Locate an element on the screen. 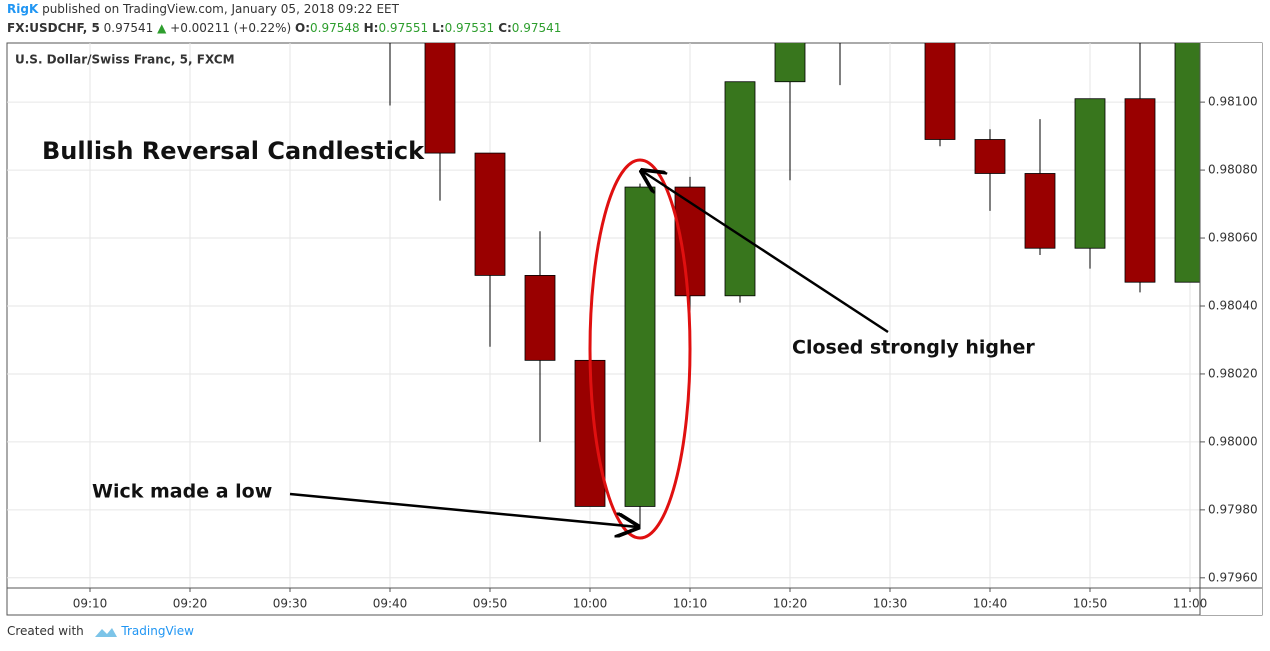 The height and width of the screenshot is (651, 1270). ohlc: O:0.97548 H:0.97551 L:0.97531 C:0.97541 is located at coordinates (430, 28).